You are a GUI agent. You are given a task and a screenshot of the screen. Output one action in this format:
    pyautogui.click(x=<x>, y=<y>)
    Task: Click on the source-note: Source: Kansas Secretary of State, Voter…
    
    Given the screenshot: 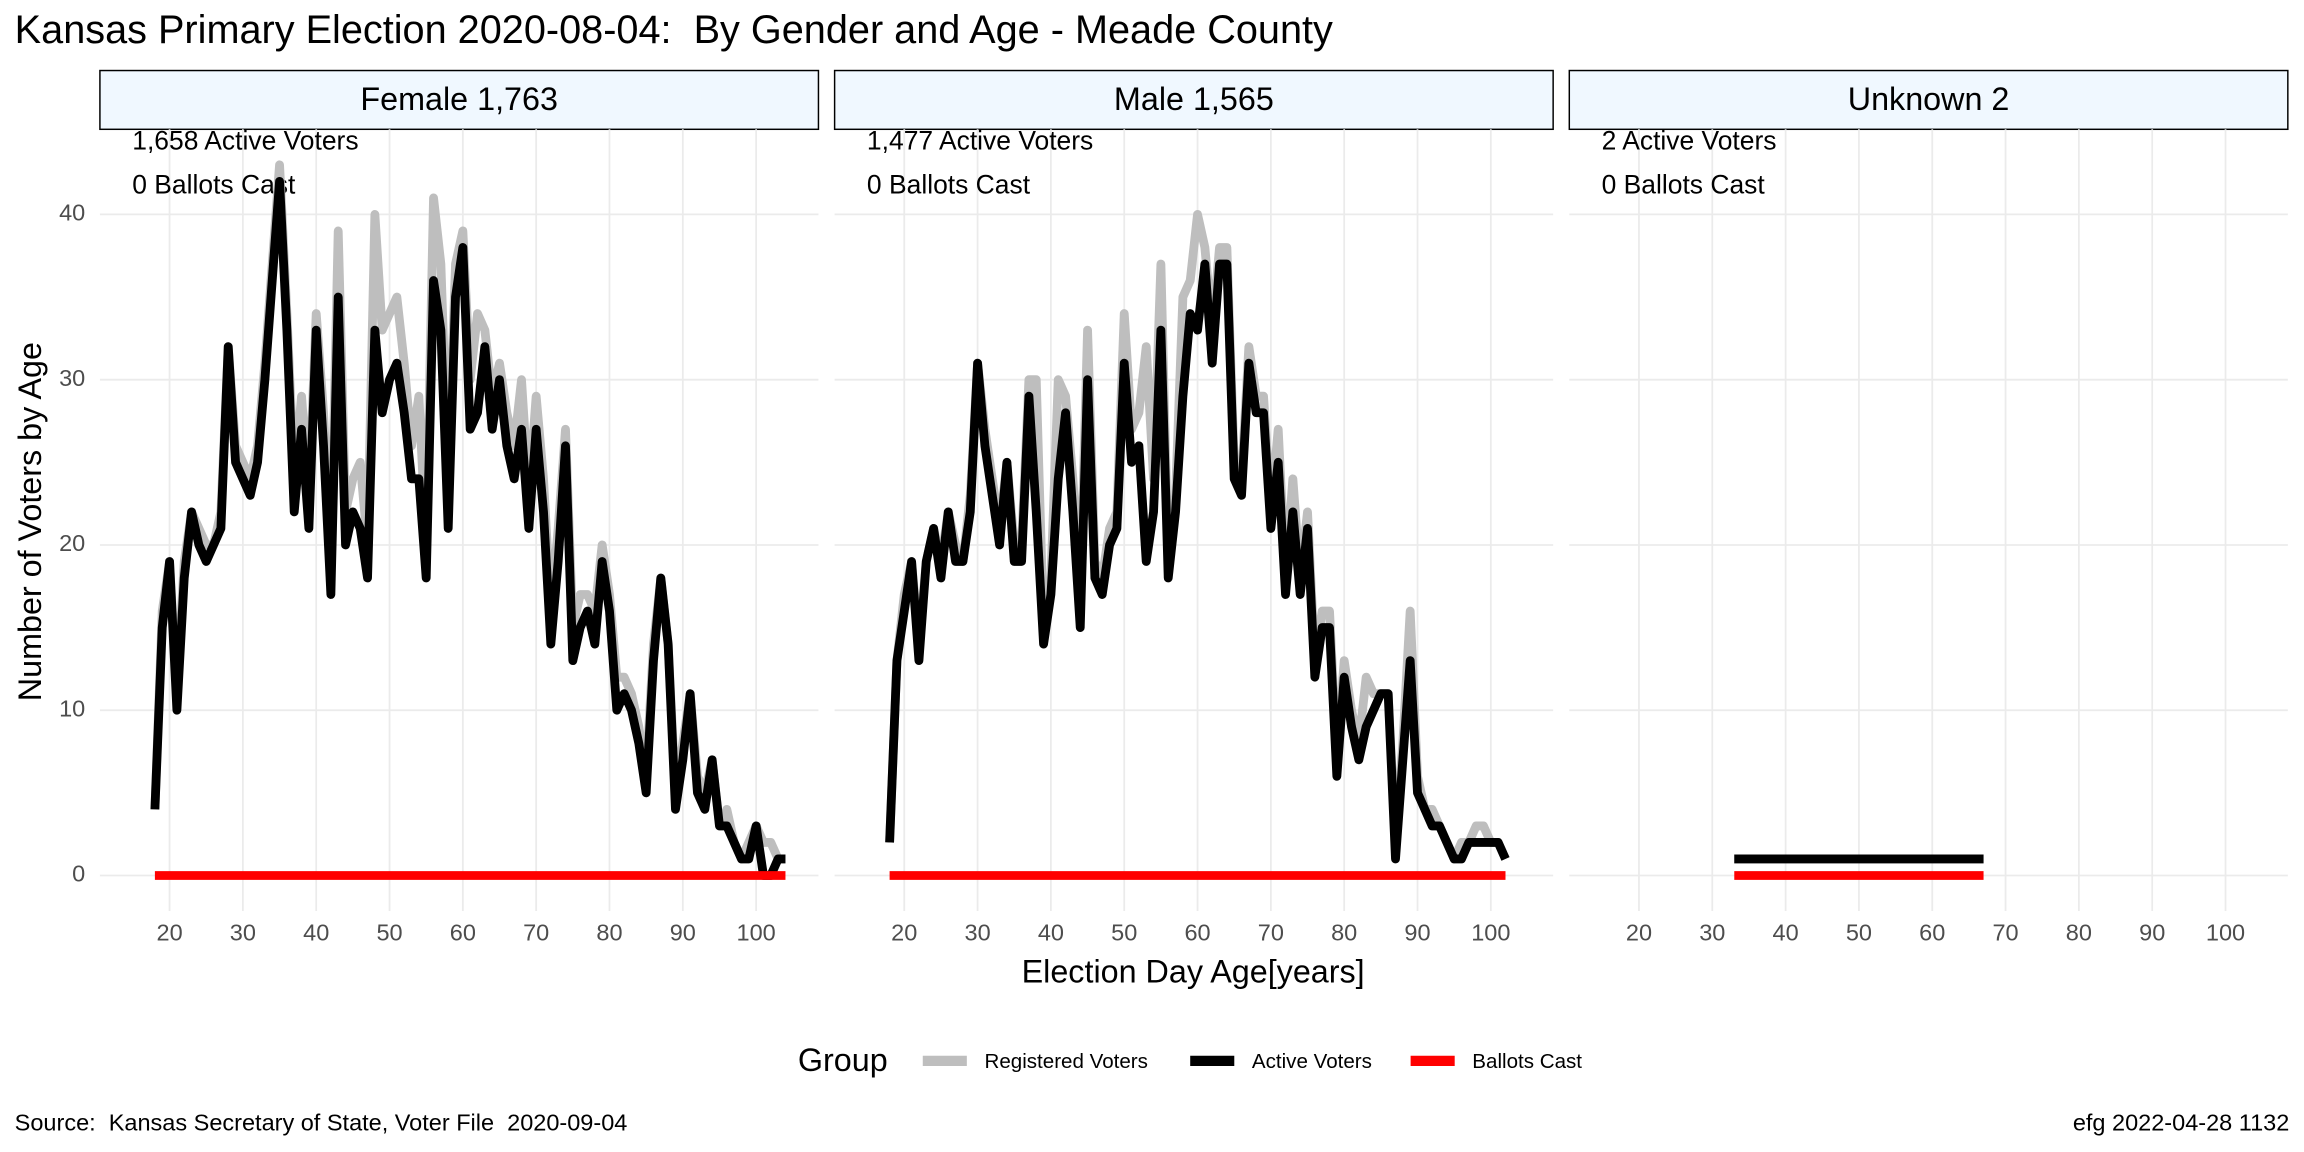 What is the action you would take?
    pyautogui.click(x=321, y=1122)
    